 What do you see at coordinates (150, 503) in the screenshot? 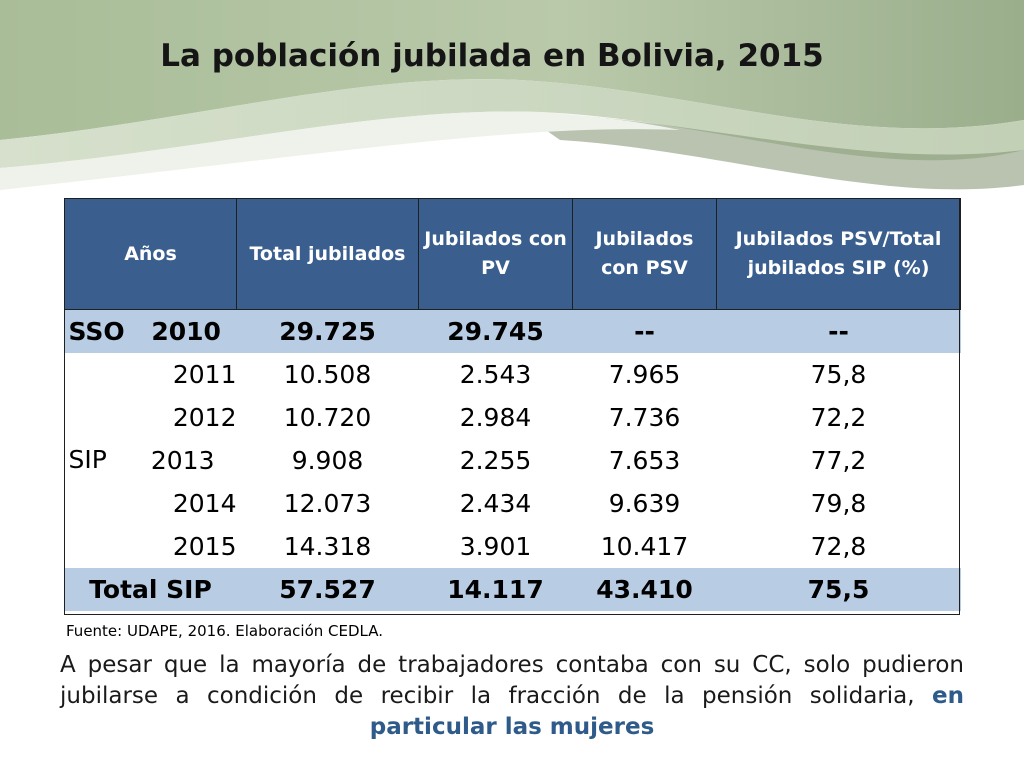
I see `cell-year: 2014` at bounding box center [150, 503].